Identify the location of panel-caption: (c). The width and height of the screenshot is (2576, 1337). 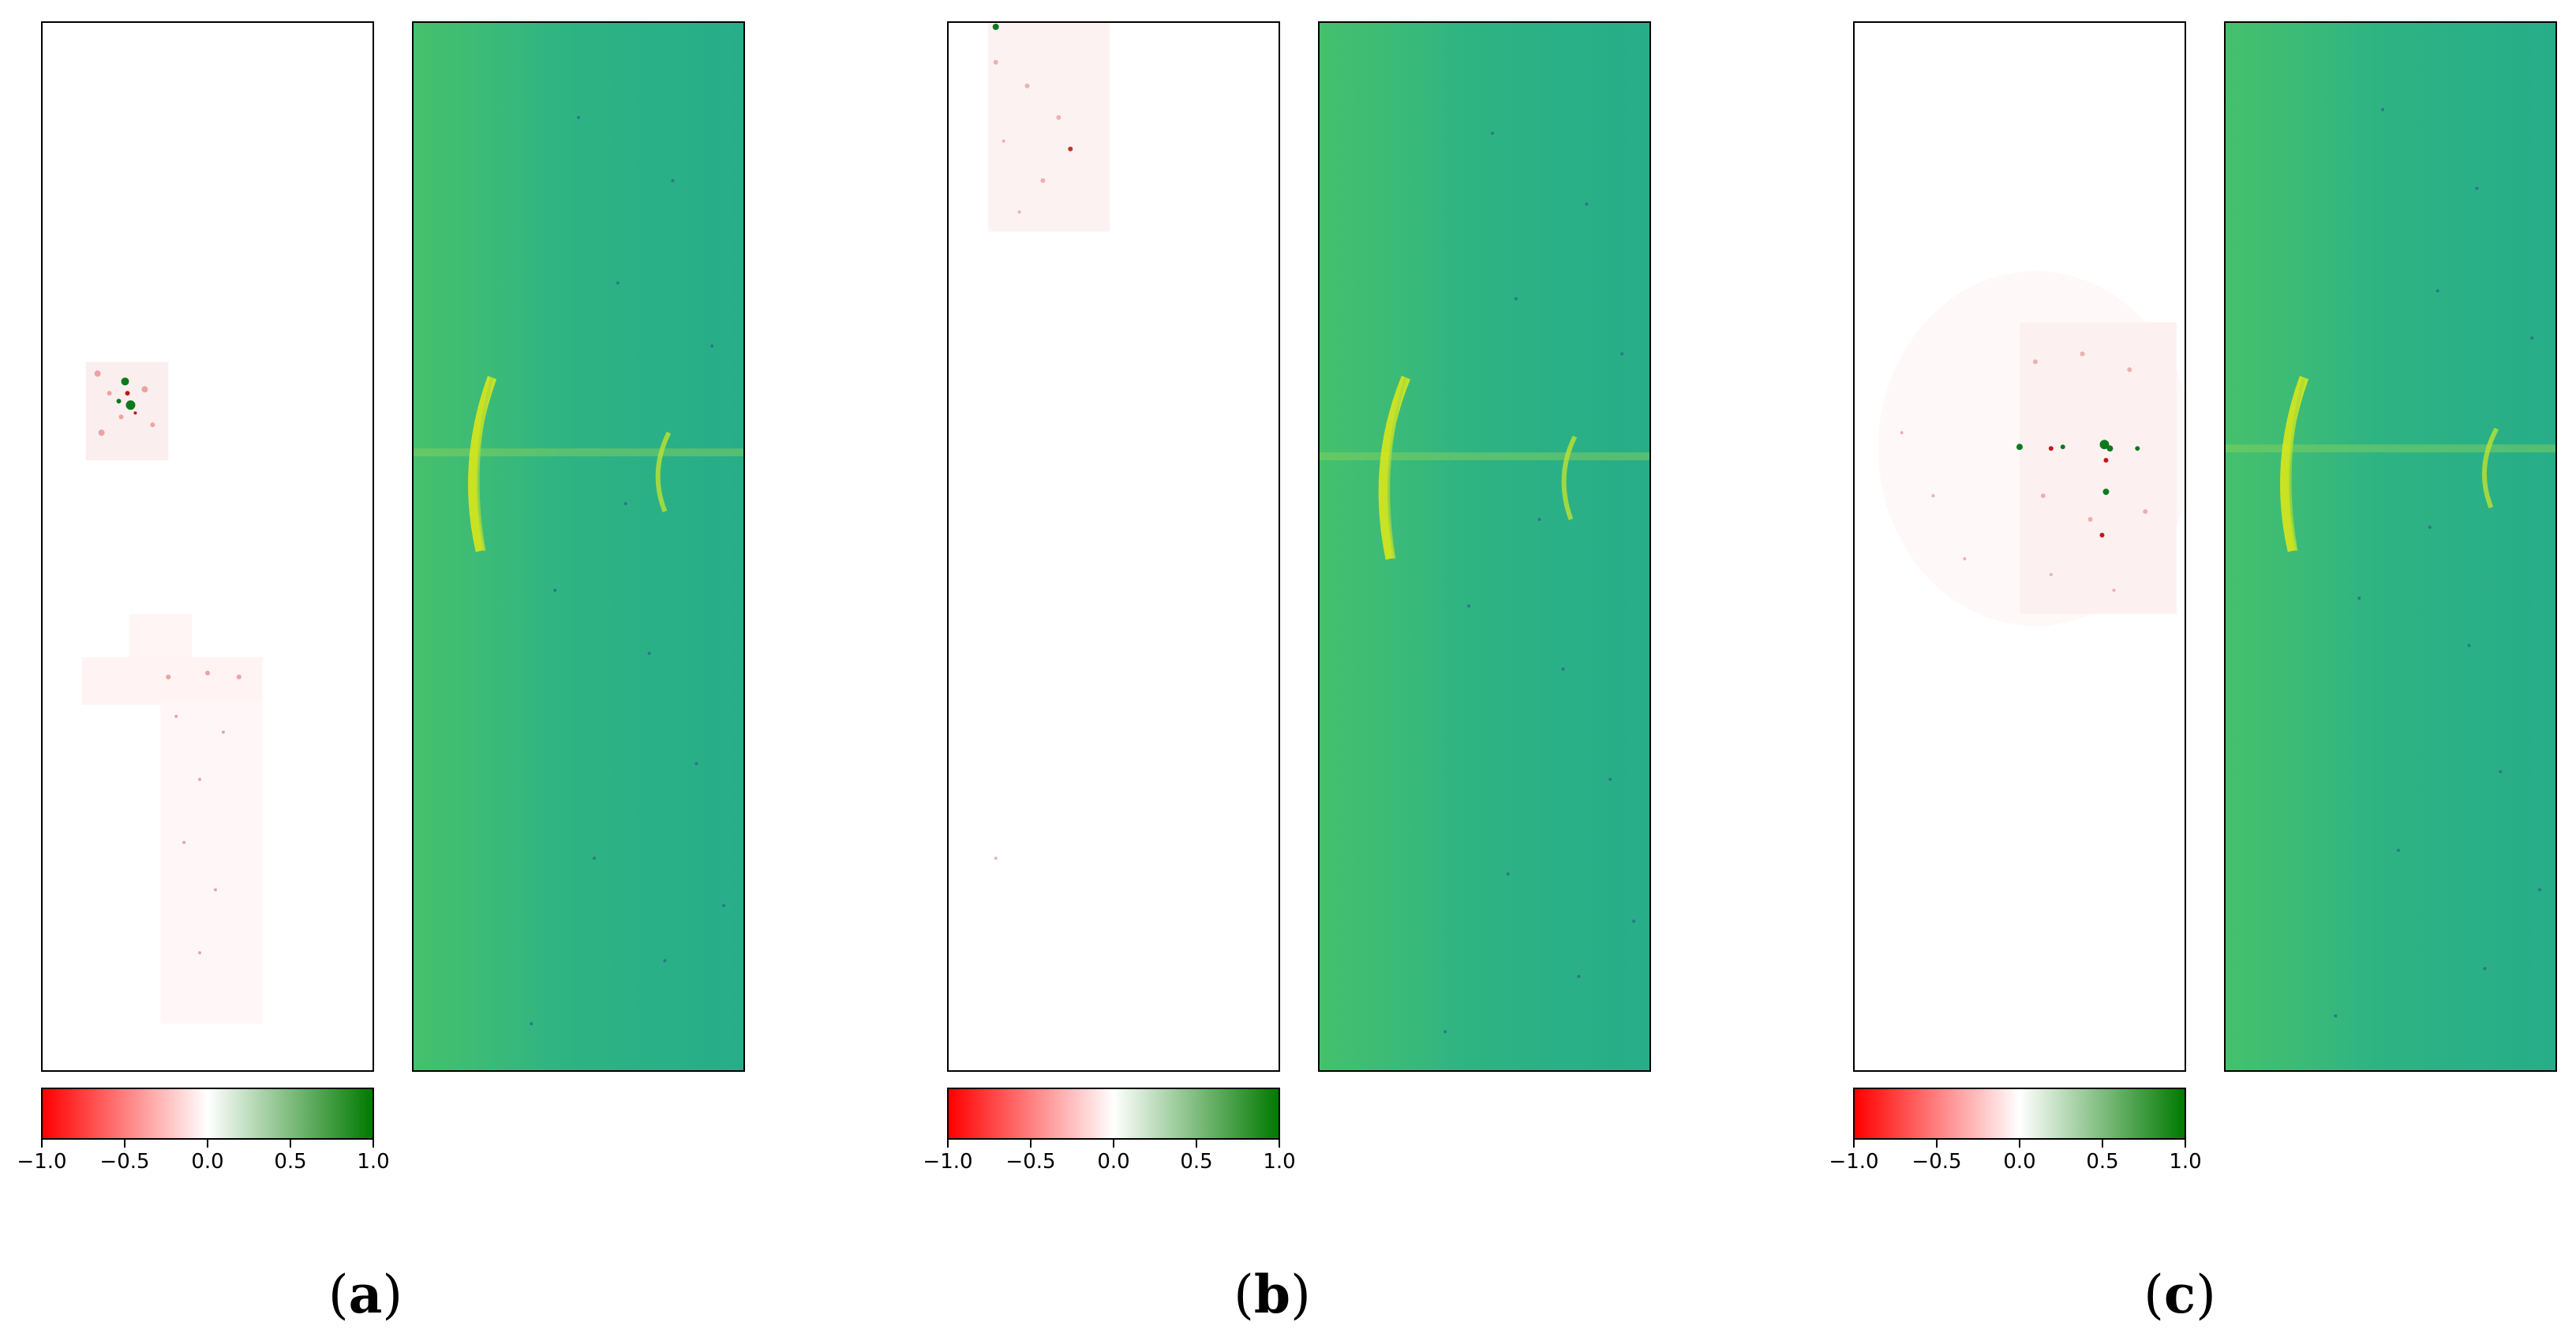
(2180, 1294).